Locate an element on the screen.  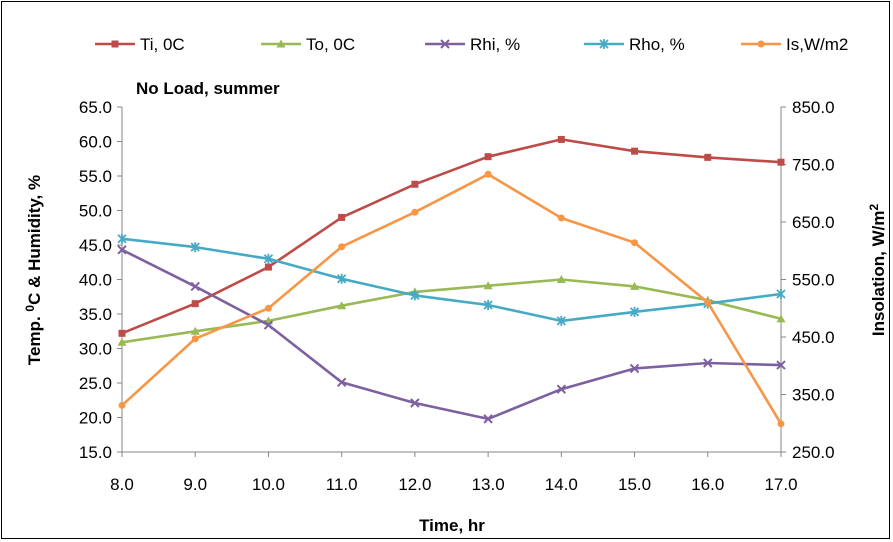
legend-label: To, 0C is located at coordinates (330, 44).